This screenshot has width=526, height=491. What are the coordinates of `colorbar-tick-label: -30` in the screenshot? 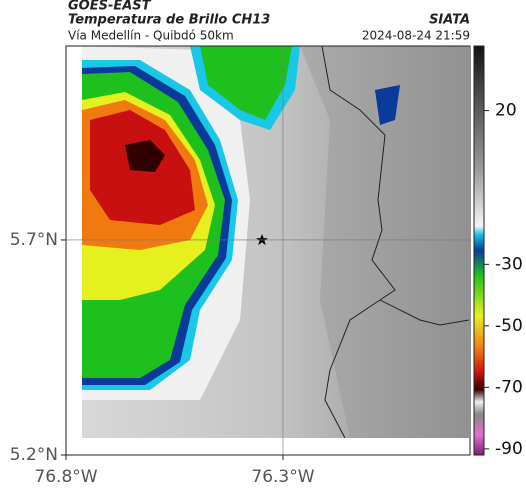 It's located at (509, 264).